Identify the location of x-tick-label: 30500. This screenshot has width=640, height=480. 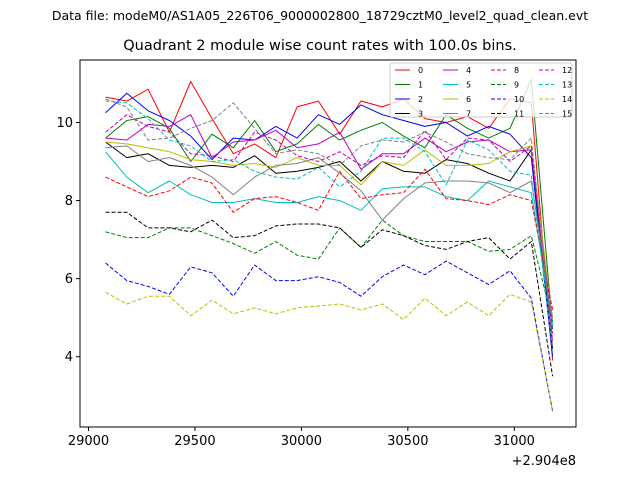
(407, 441).